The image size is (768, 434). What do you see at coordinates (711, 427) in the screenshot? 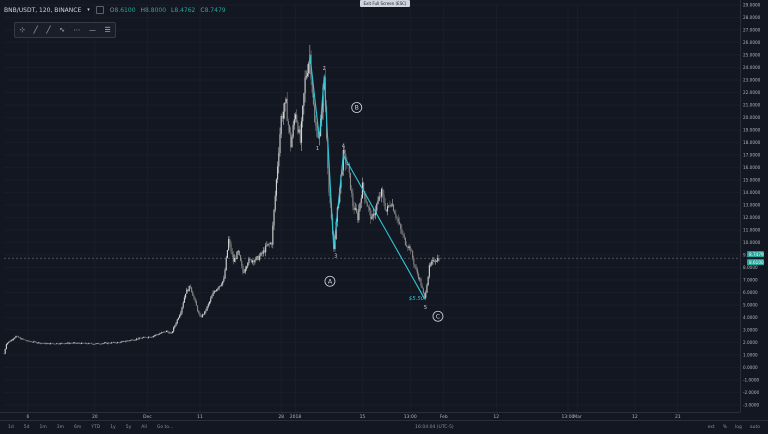
I see `extended-hours-toggle: ext` at bounding box center [711, 427].